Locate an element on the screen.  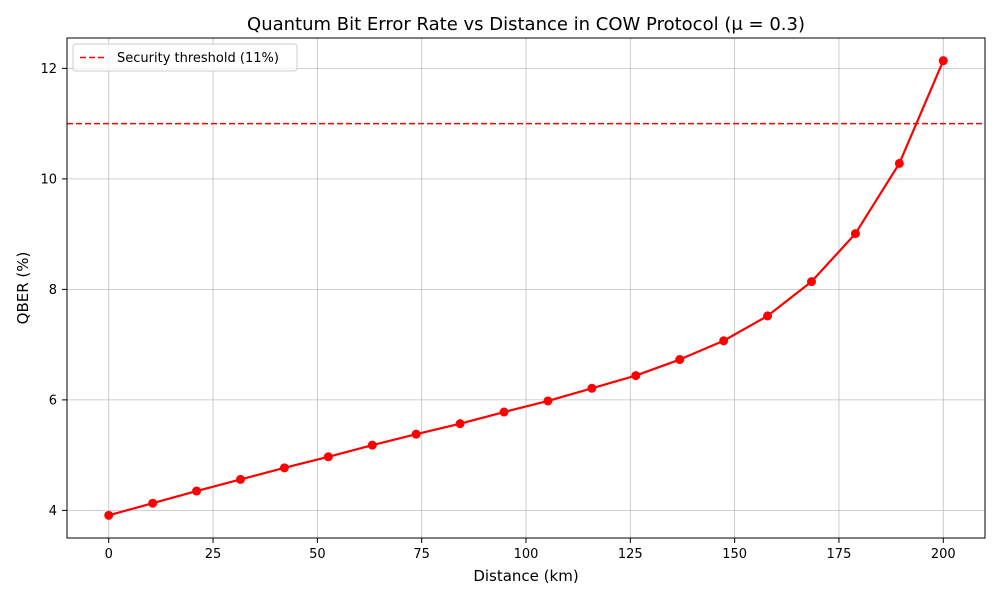
y-tick-label: 12 is located at coordinates (48, 69).